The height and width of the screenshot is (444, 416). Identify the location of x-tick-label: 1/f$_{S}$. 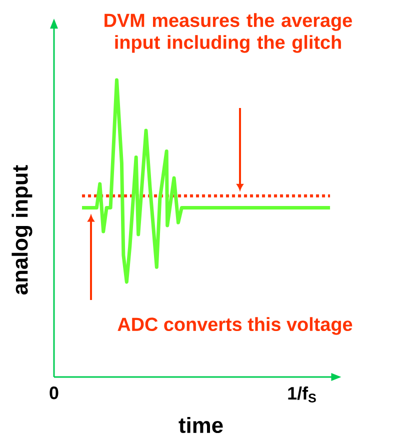
(302, 394).